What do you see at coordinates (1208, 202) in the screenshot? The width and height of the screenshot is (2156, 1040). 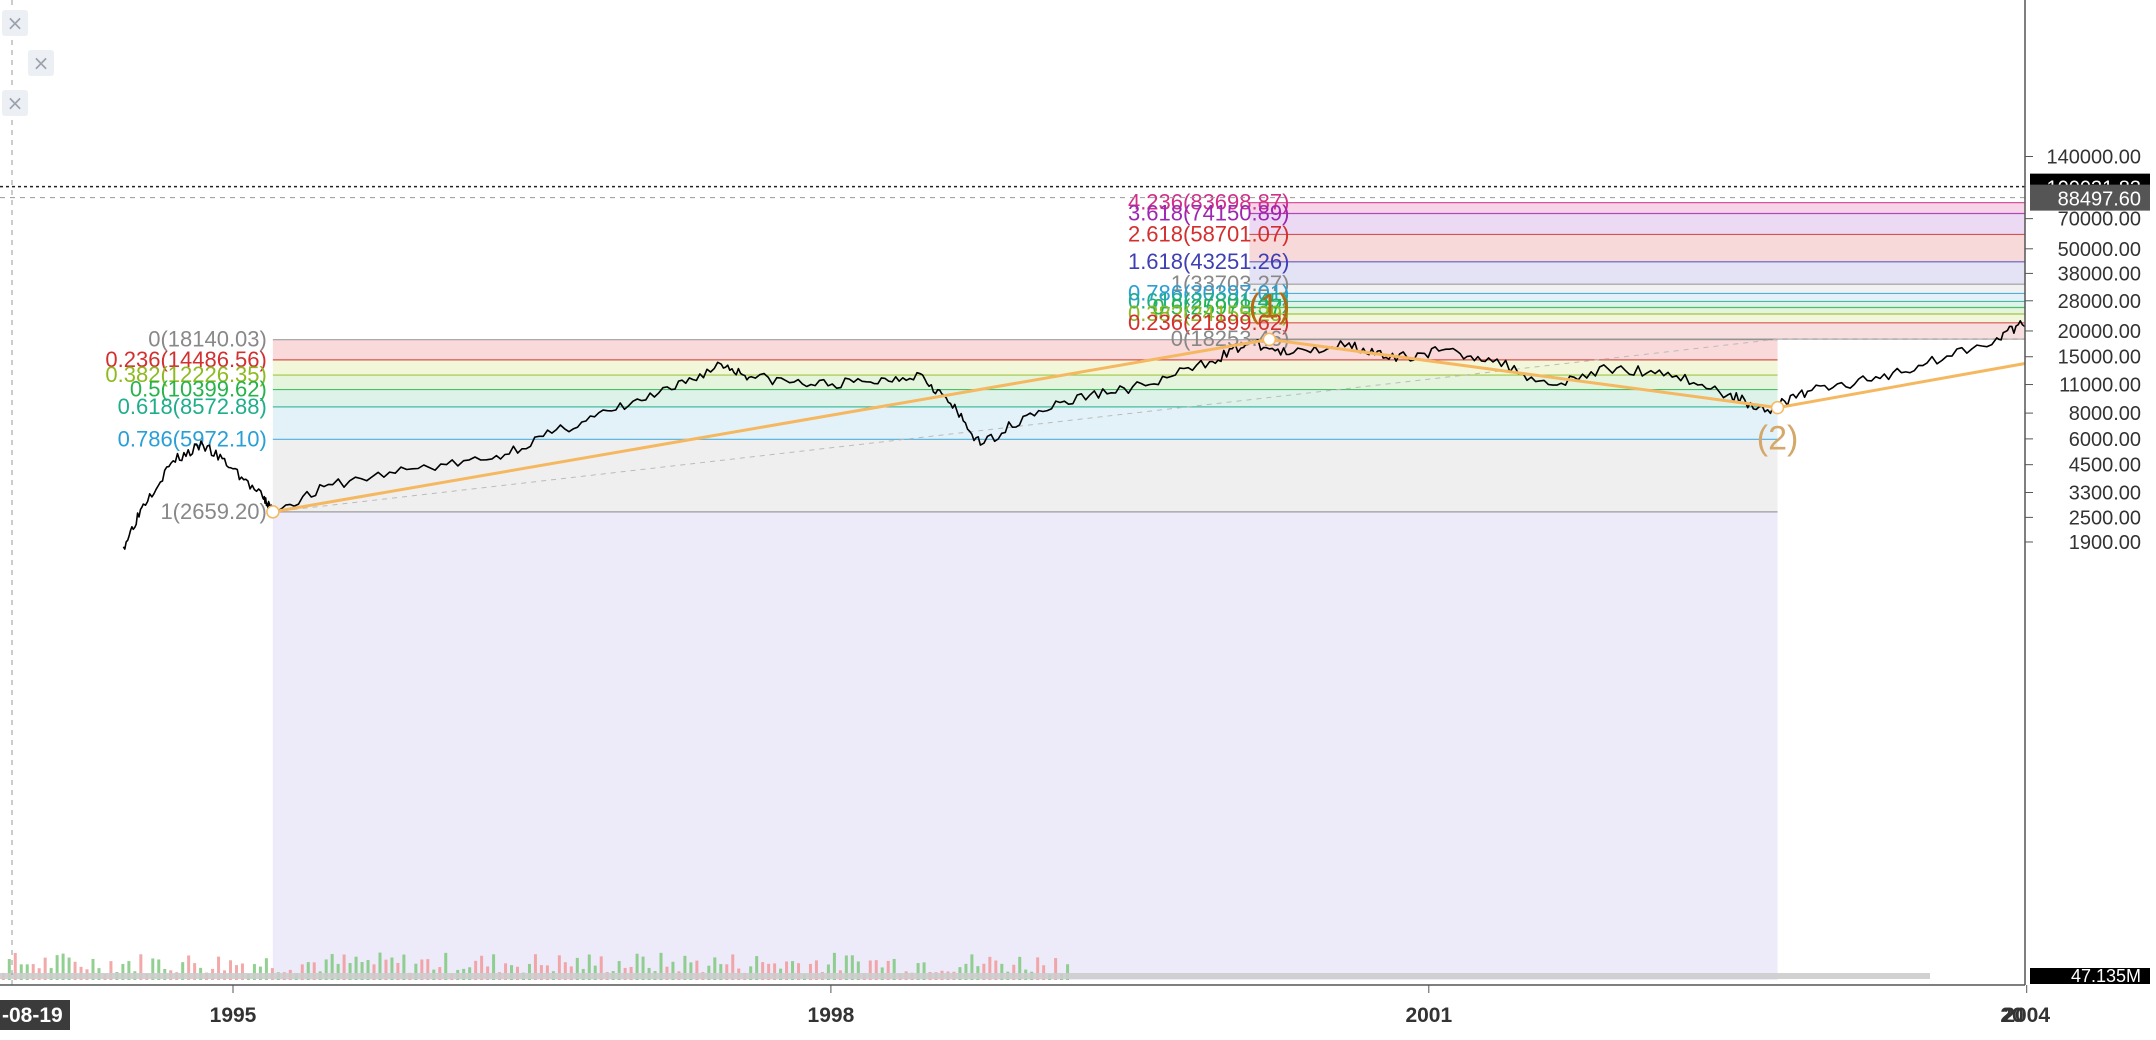 I see `fib-extension-label: 4.236(83698.87)` at bounding box center [1208, 202].